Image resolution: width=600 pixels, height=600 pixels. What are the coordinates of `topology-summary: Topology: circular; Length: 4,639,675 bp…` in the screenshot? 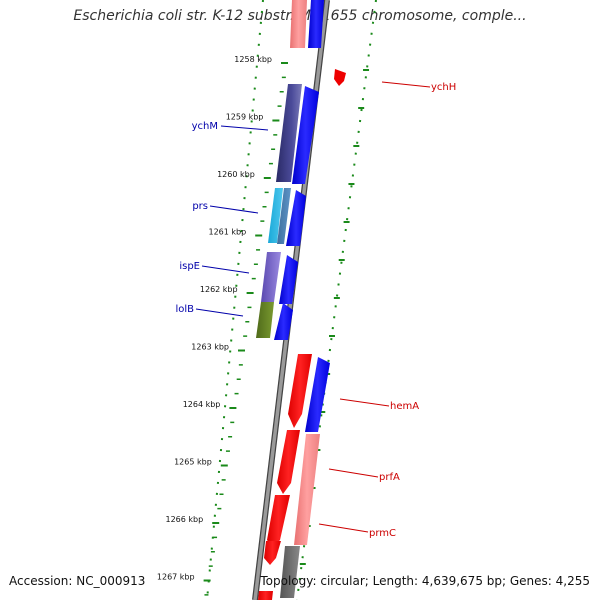 It's located at (425, 581).